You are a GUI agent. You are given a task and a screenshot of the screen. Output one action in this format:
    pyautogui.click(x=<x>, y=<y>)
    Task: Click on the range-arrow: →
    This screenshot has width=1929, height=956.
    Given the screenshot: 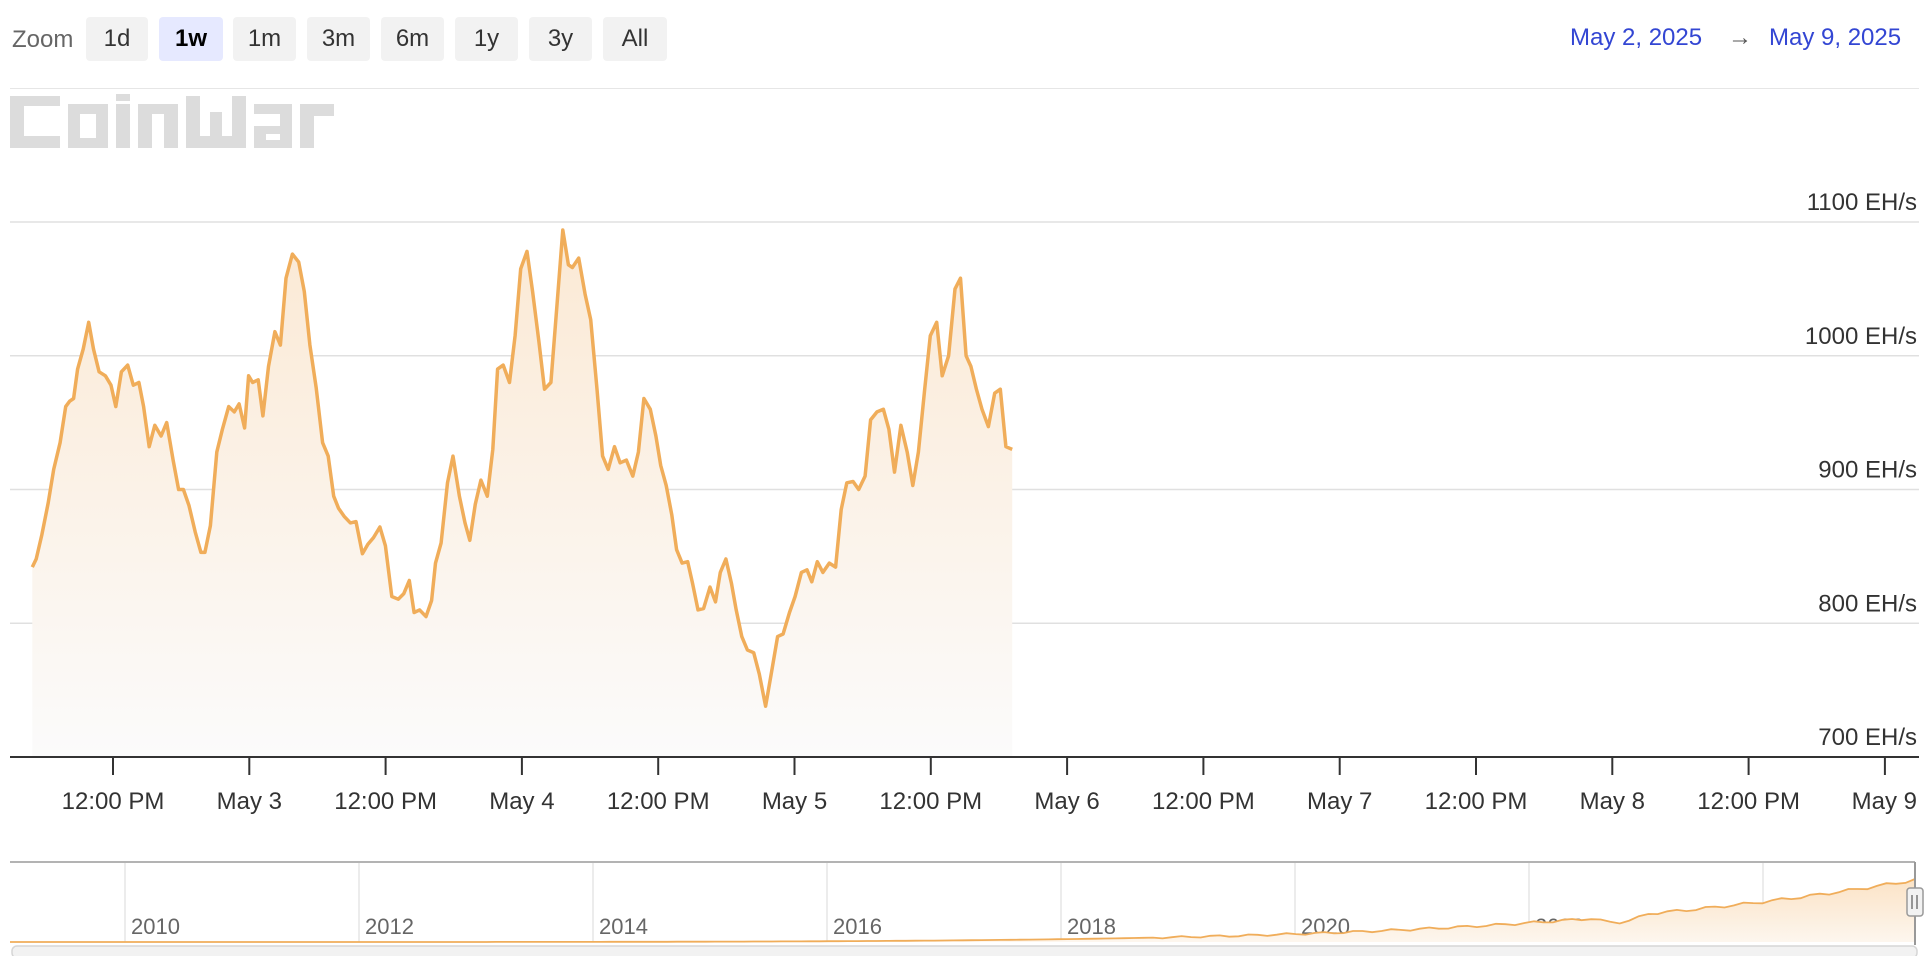 What is the action you would take?
    pyautogui.click(x=1740, y=37)
    